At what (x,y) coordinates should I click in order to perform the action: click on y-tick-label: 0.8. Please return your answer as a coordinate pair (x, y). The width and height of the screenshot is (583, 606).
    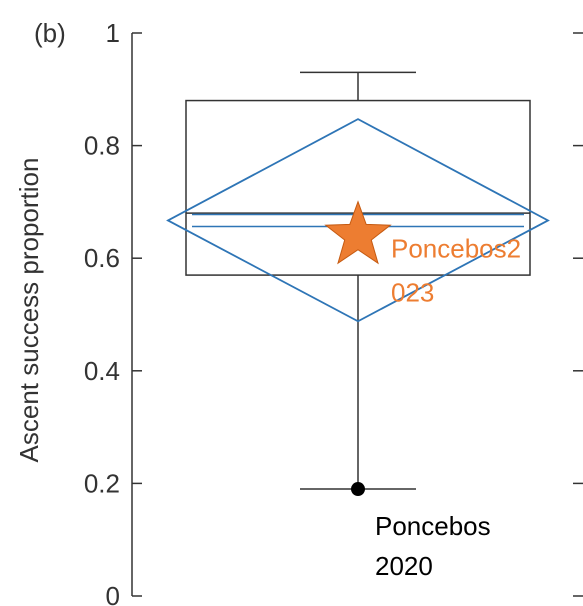
    Looking at the image, I should click on (102, 146).